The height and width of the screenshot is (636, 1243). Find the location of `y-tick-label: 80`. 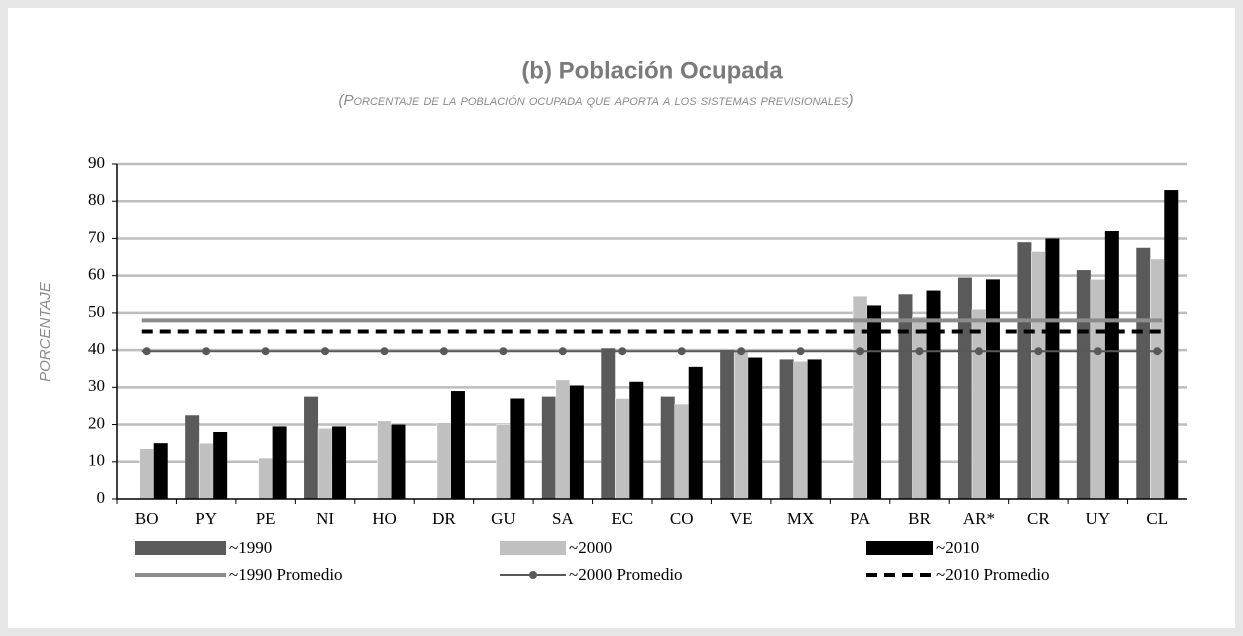

y-tick-label: 80 is located at coordinates (96, 199).